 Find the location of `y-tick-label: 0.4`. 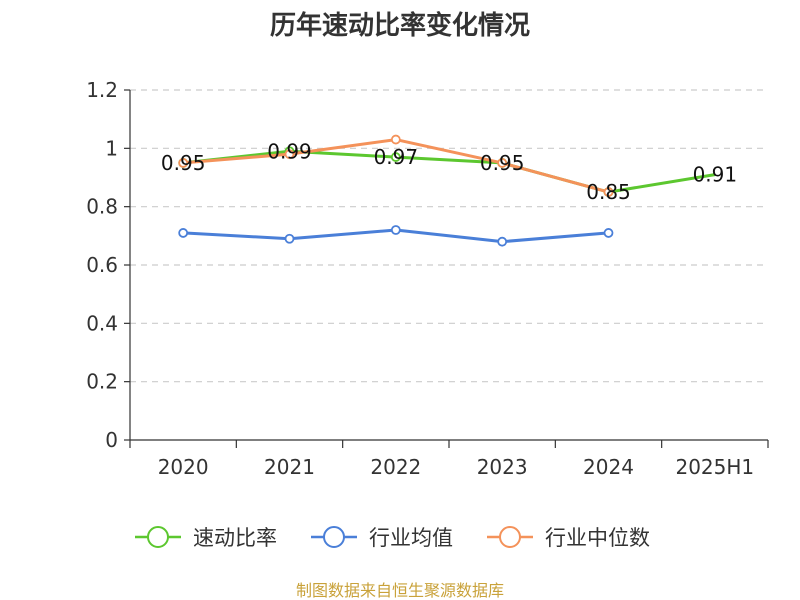

y-tick-label: 0.4 is located at coordinates (102, 323).